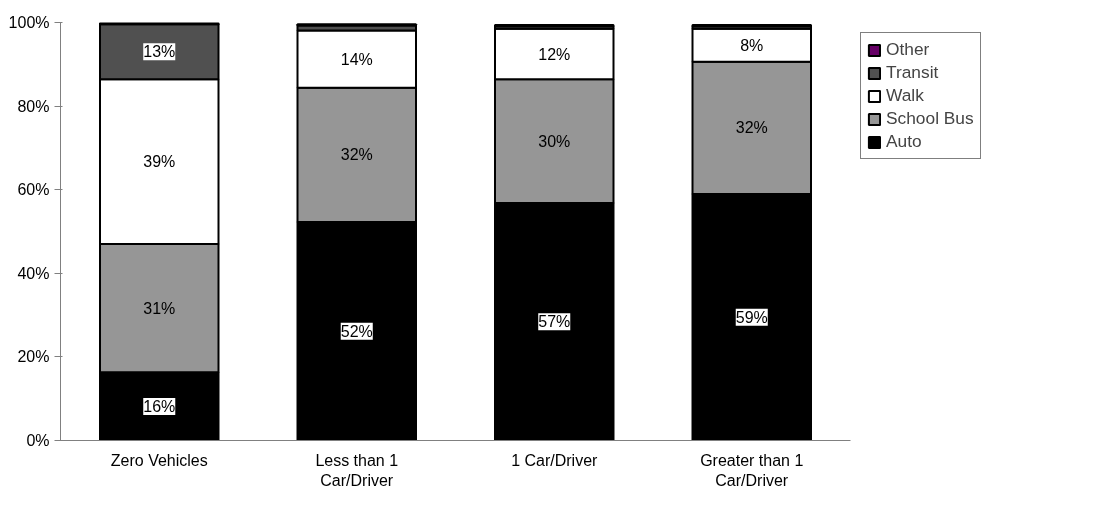 The image size is (1099, 517). I want to click on data-label: 31%, so click(159, 308).